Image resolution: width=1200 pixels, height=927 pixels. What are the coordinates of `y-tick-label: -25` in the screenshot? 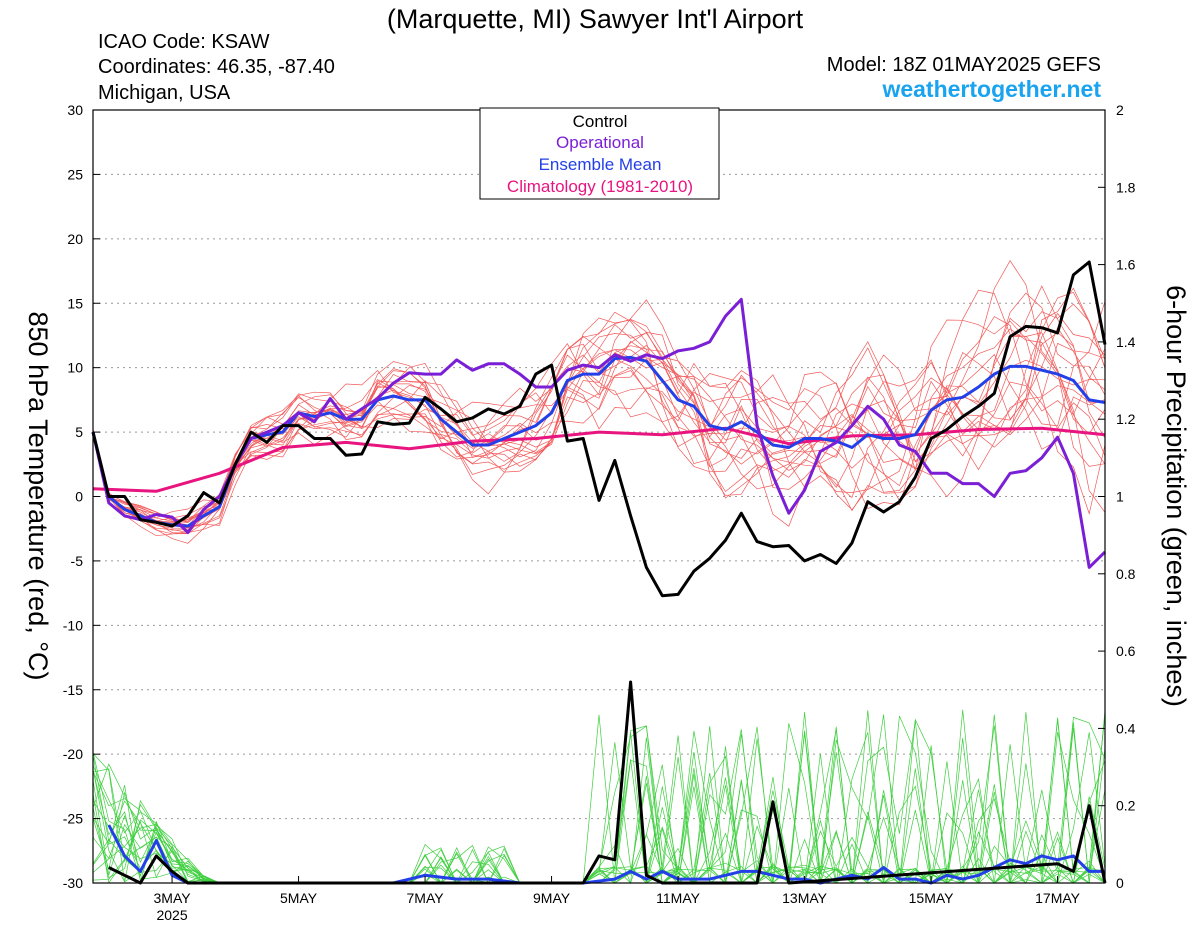 It's located at (73, 819).